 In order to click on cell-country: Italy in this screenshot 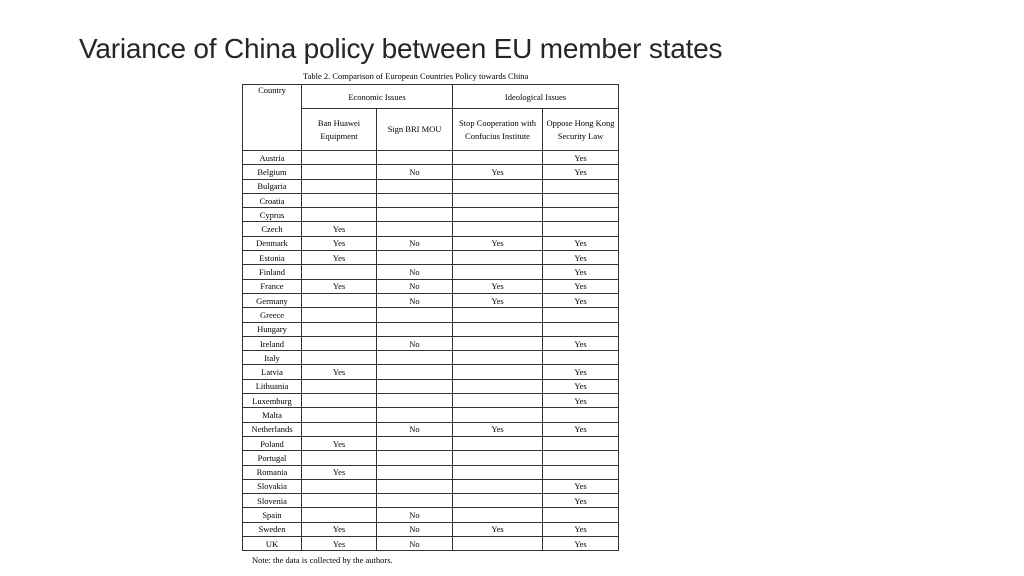, I will do `click(272, 358)`.